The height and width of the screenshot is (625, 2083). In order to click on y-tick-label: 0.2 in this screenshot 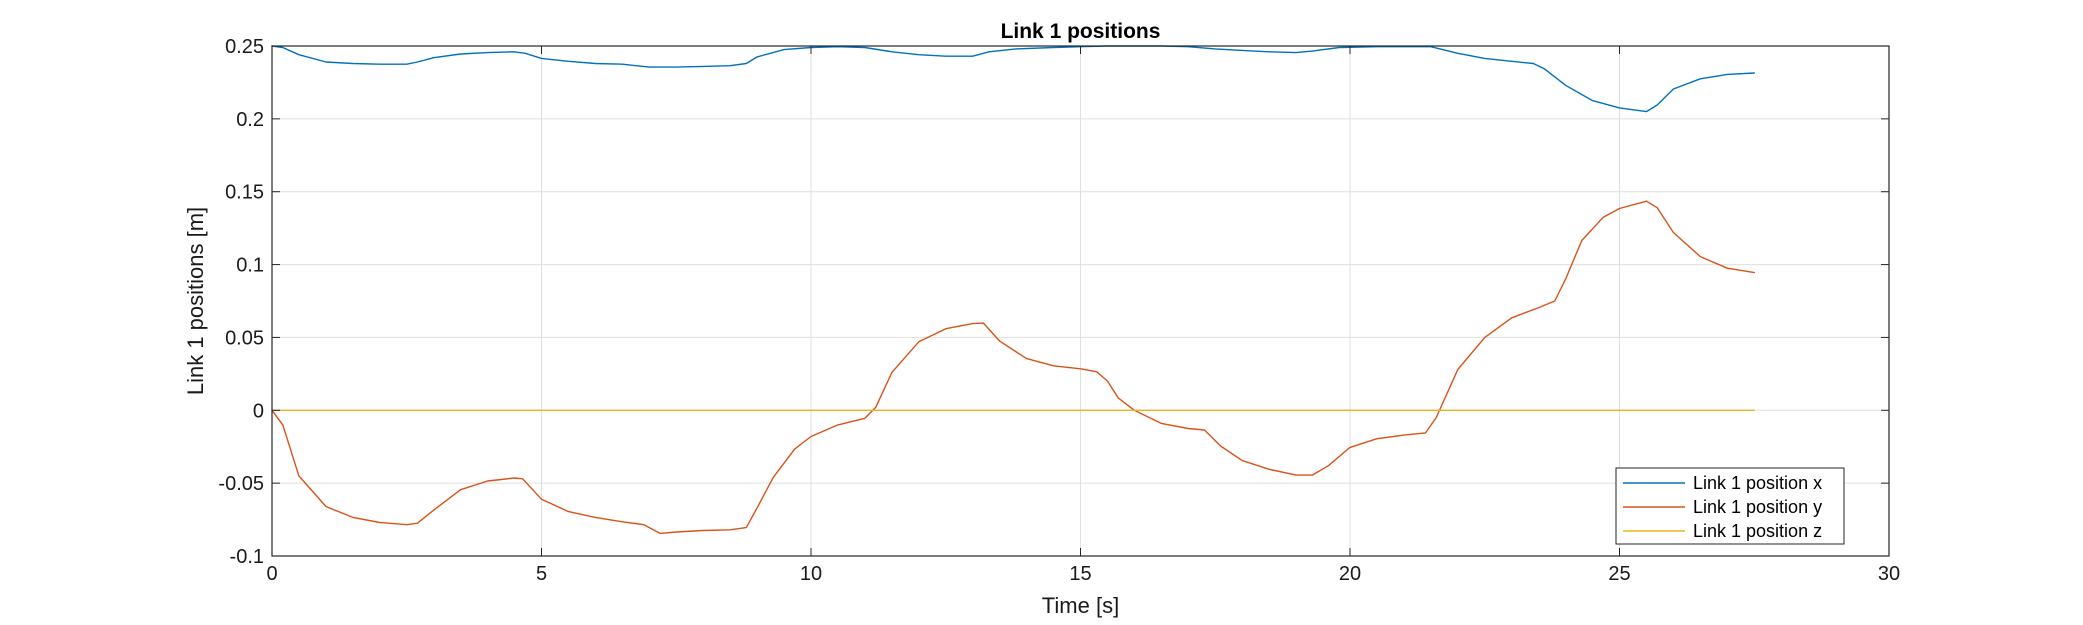, I will do `click(250, 120)`.